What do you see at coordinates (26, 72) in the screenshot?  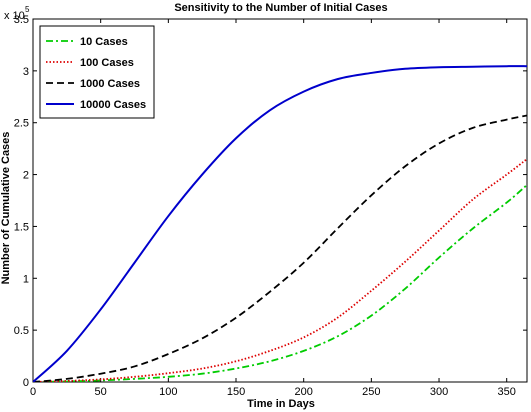 I see `y-tick-label: 3` at bounding box center [26, 72].